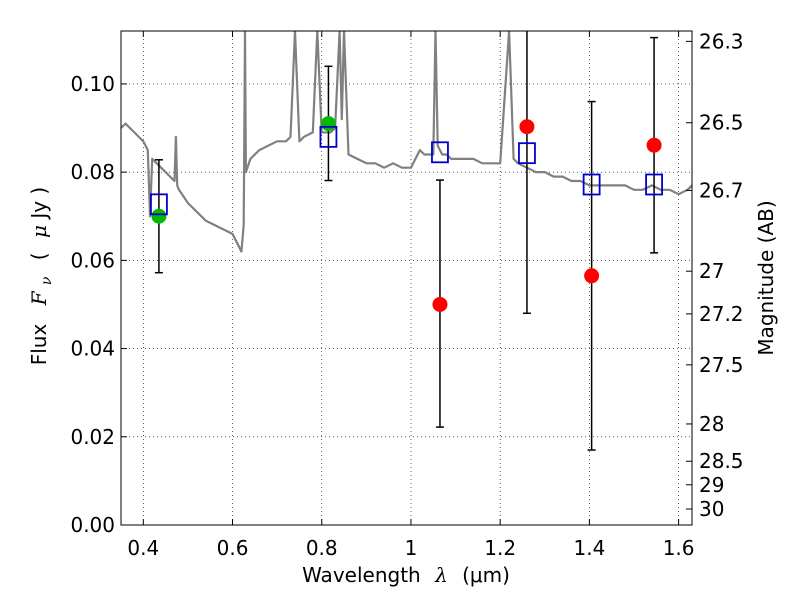  What do you see at coordinates (47, 280) in the screenshot?
I see `y-axis-label-subscript: ν` at bounding box center [47, 280].